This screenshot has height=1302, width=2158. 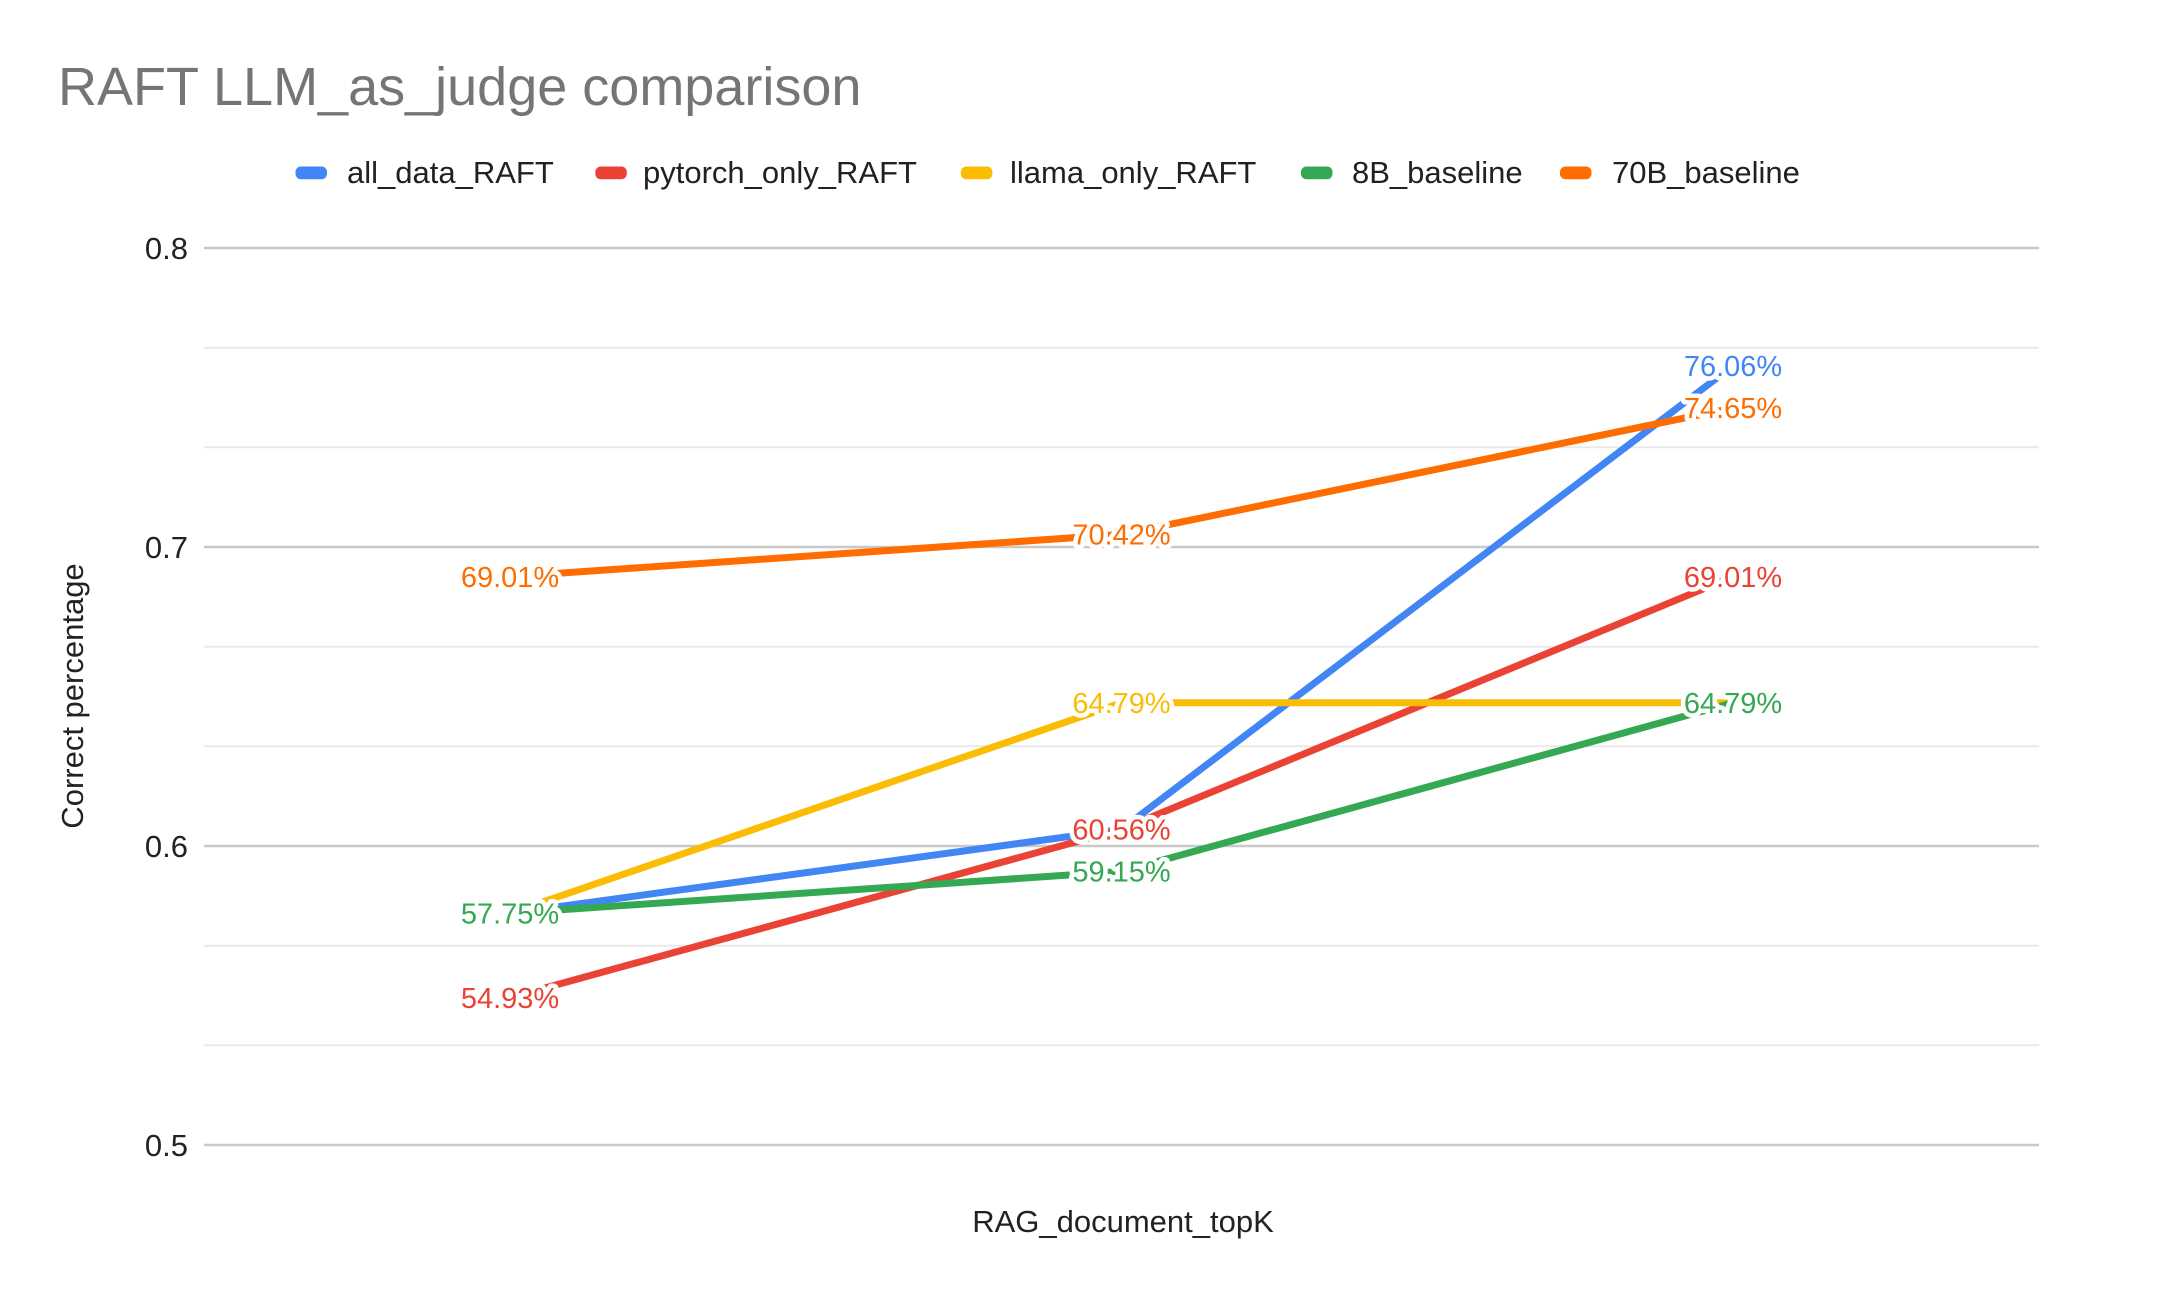 What do you see at coordinates (166, 1145) in the screenshot?
I see `svg-text: 0.5` at bounding box center [166, 1145].